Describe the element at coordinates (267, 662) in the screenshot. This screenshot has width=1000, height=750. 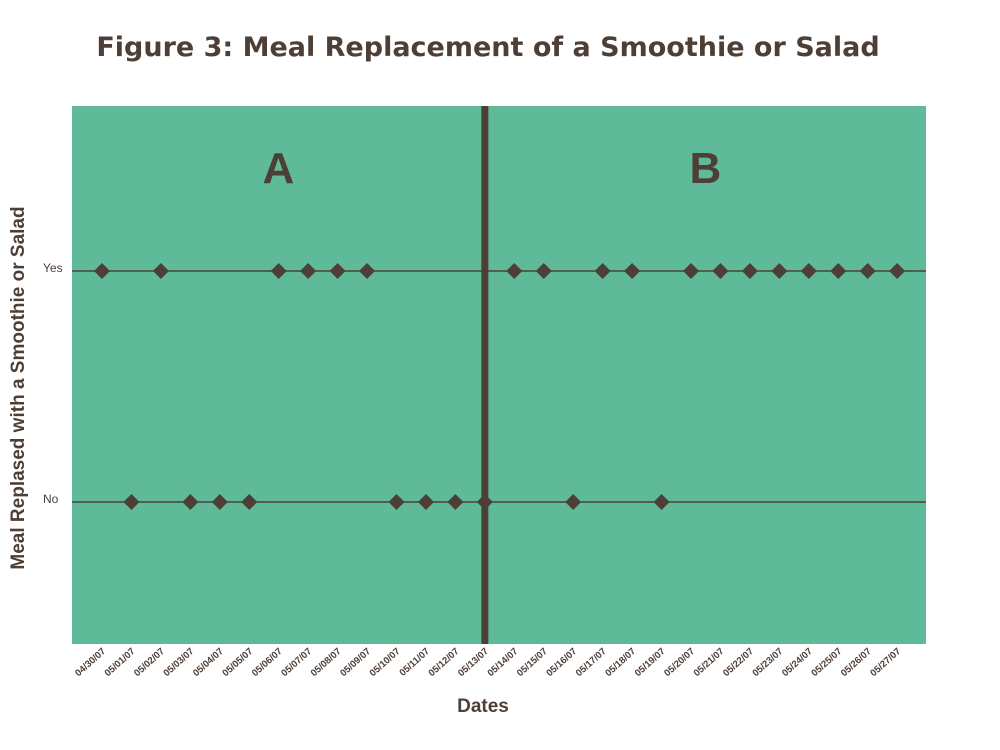
I see `x-tick-label: 05/06/07` at that location.